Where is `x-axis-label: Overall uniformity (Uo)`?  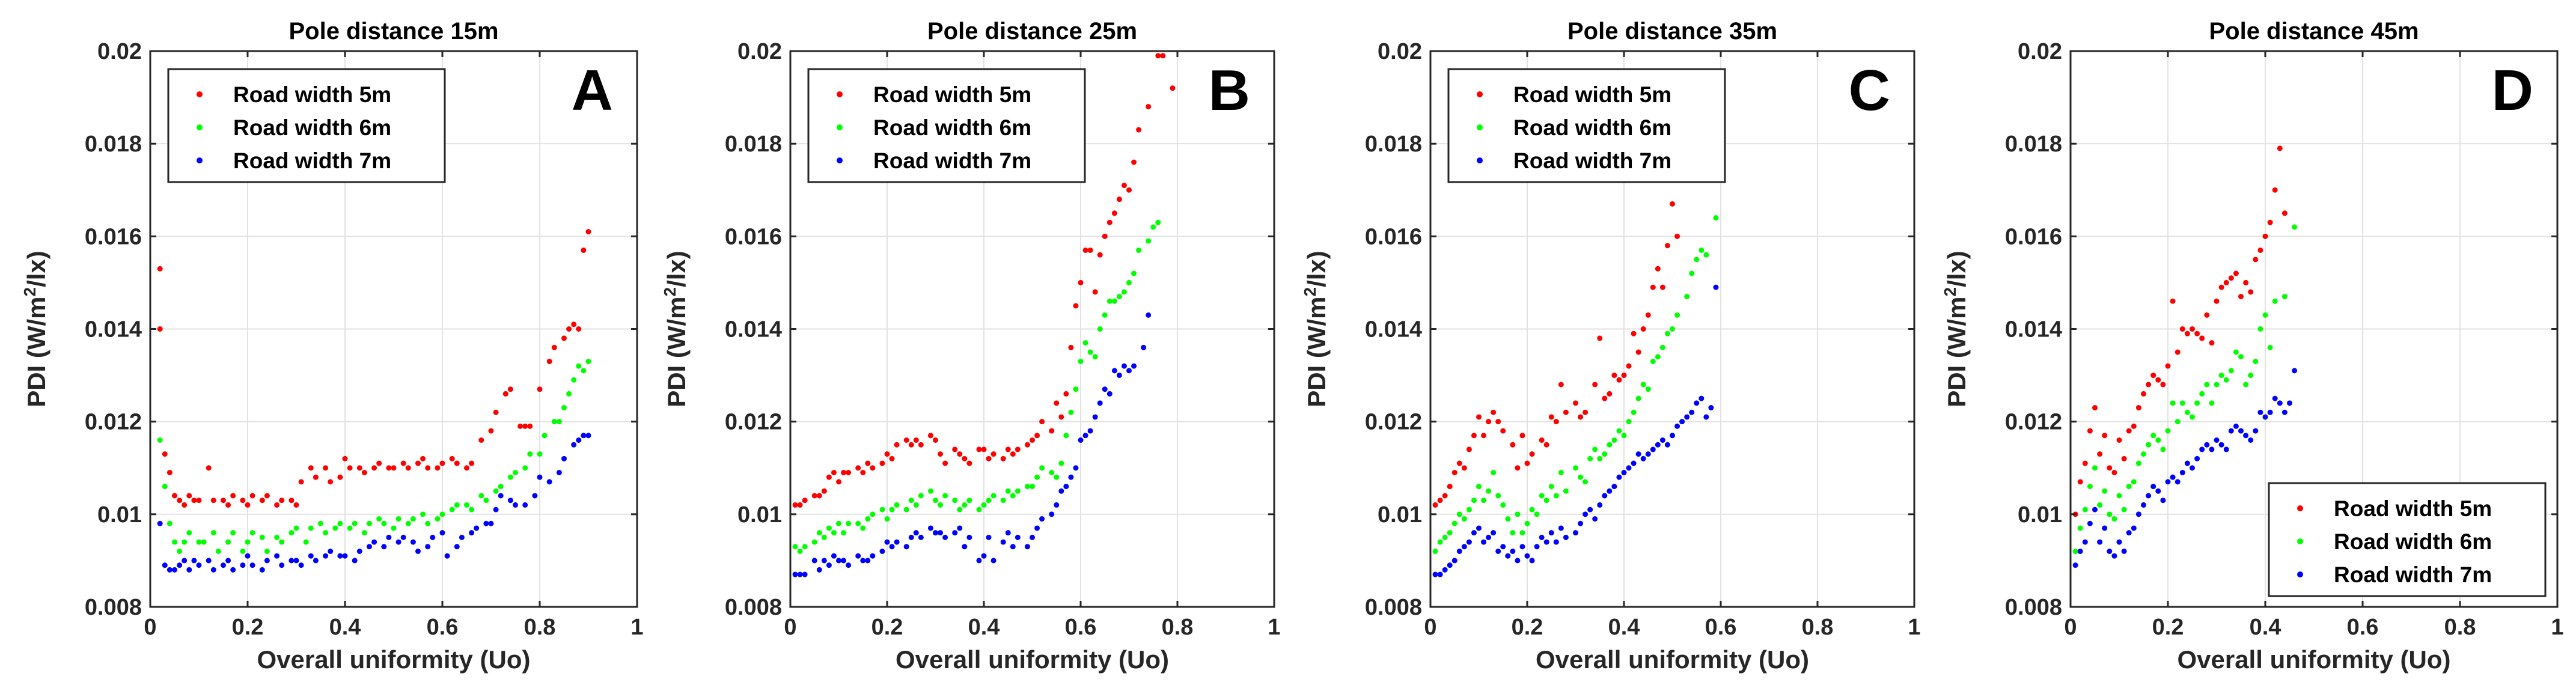
x-axis-label: Overall uniformity (Uo) is located at coordinates (2313, 659).